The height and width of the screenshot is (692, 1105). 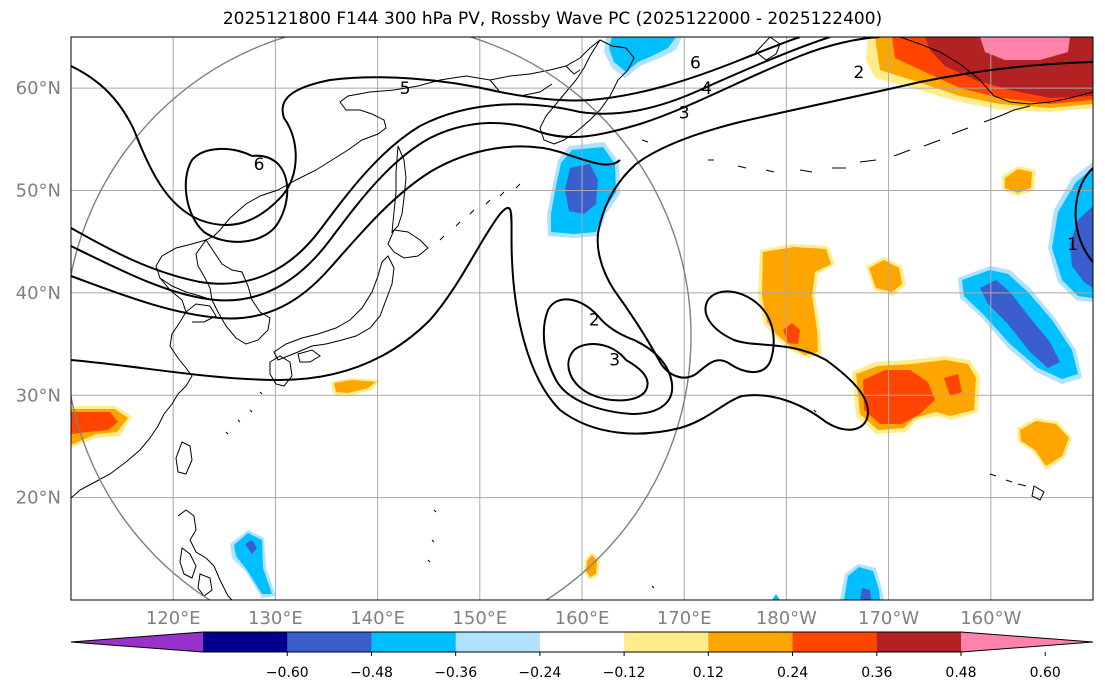 What do you see at coordinates (1070, 232) in the screenshot?
I see `anomaly-negative-east` at bounding box center [1070, 232].